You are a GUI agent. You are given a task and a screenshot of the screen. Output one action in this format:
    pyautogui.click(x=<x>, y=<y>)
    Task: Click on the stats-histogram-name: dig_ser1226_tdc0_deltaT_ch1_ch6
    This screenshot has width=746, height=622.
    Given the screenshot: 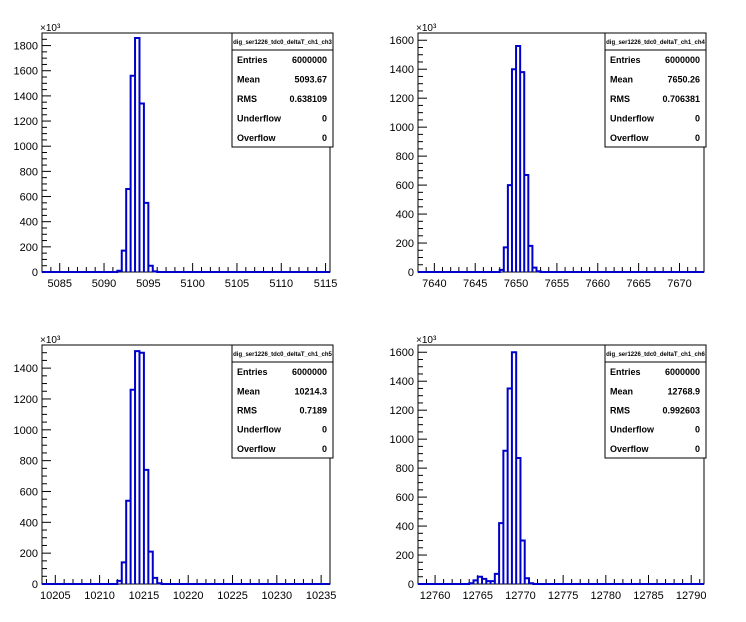 What is the action you would take?
    pyautogui.click(x=655, y=355)
    